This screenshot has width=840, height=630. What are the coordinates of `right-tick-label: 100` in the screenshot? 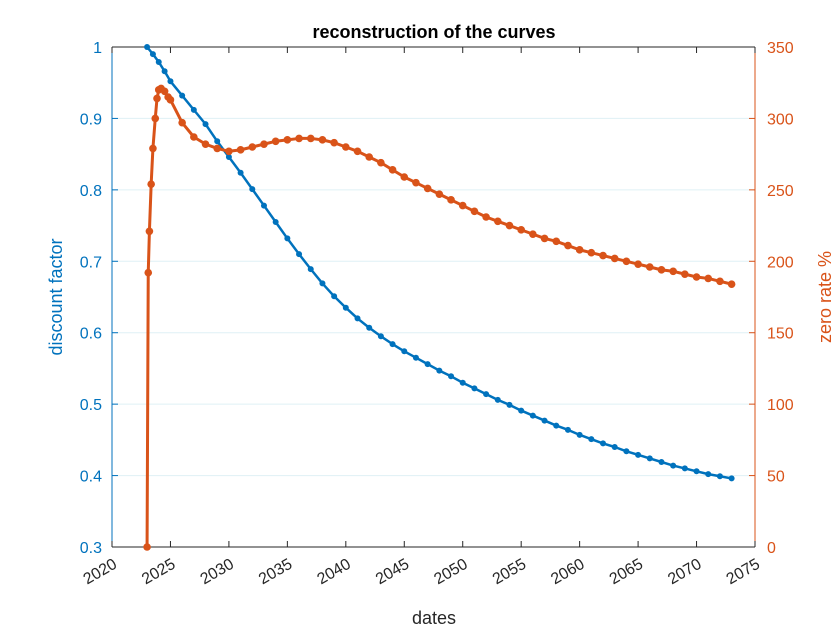 It's located at (780, 405).